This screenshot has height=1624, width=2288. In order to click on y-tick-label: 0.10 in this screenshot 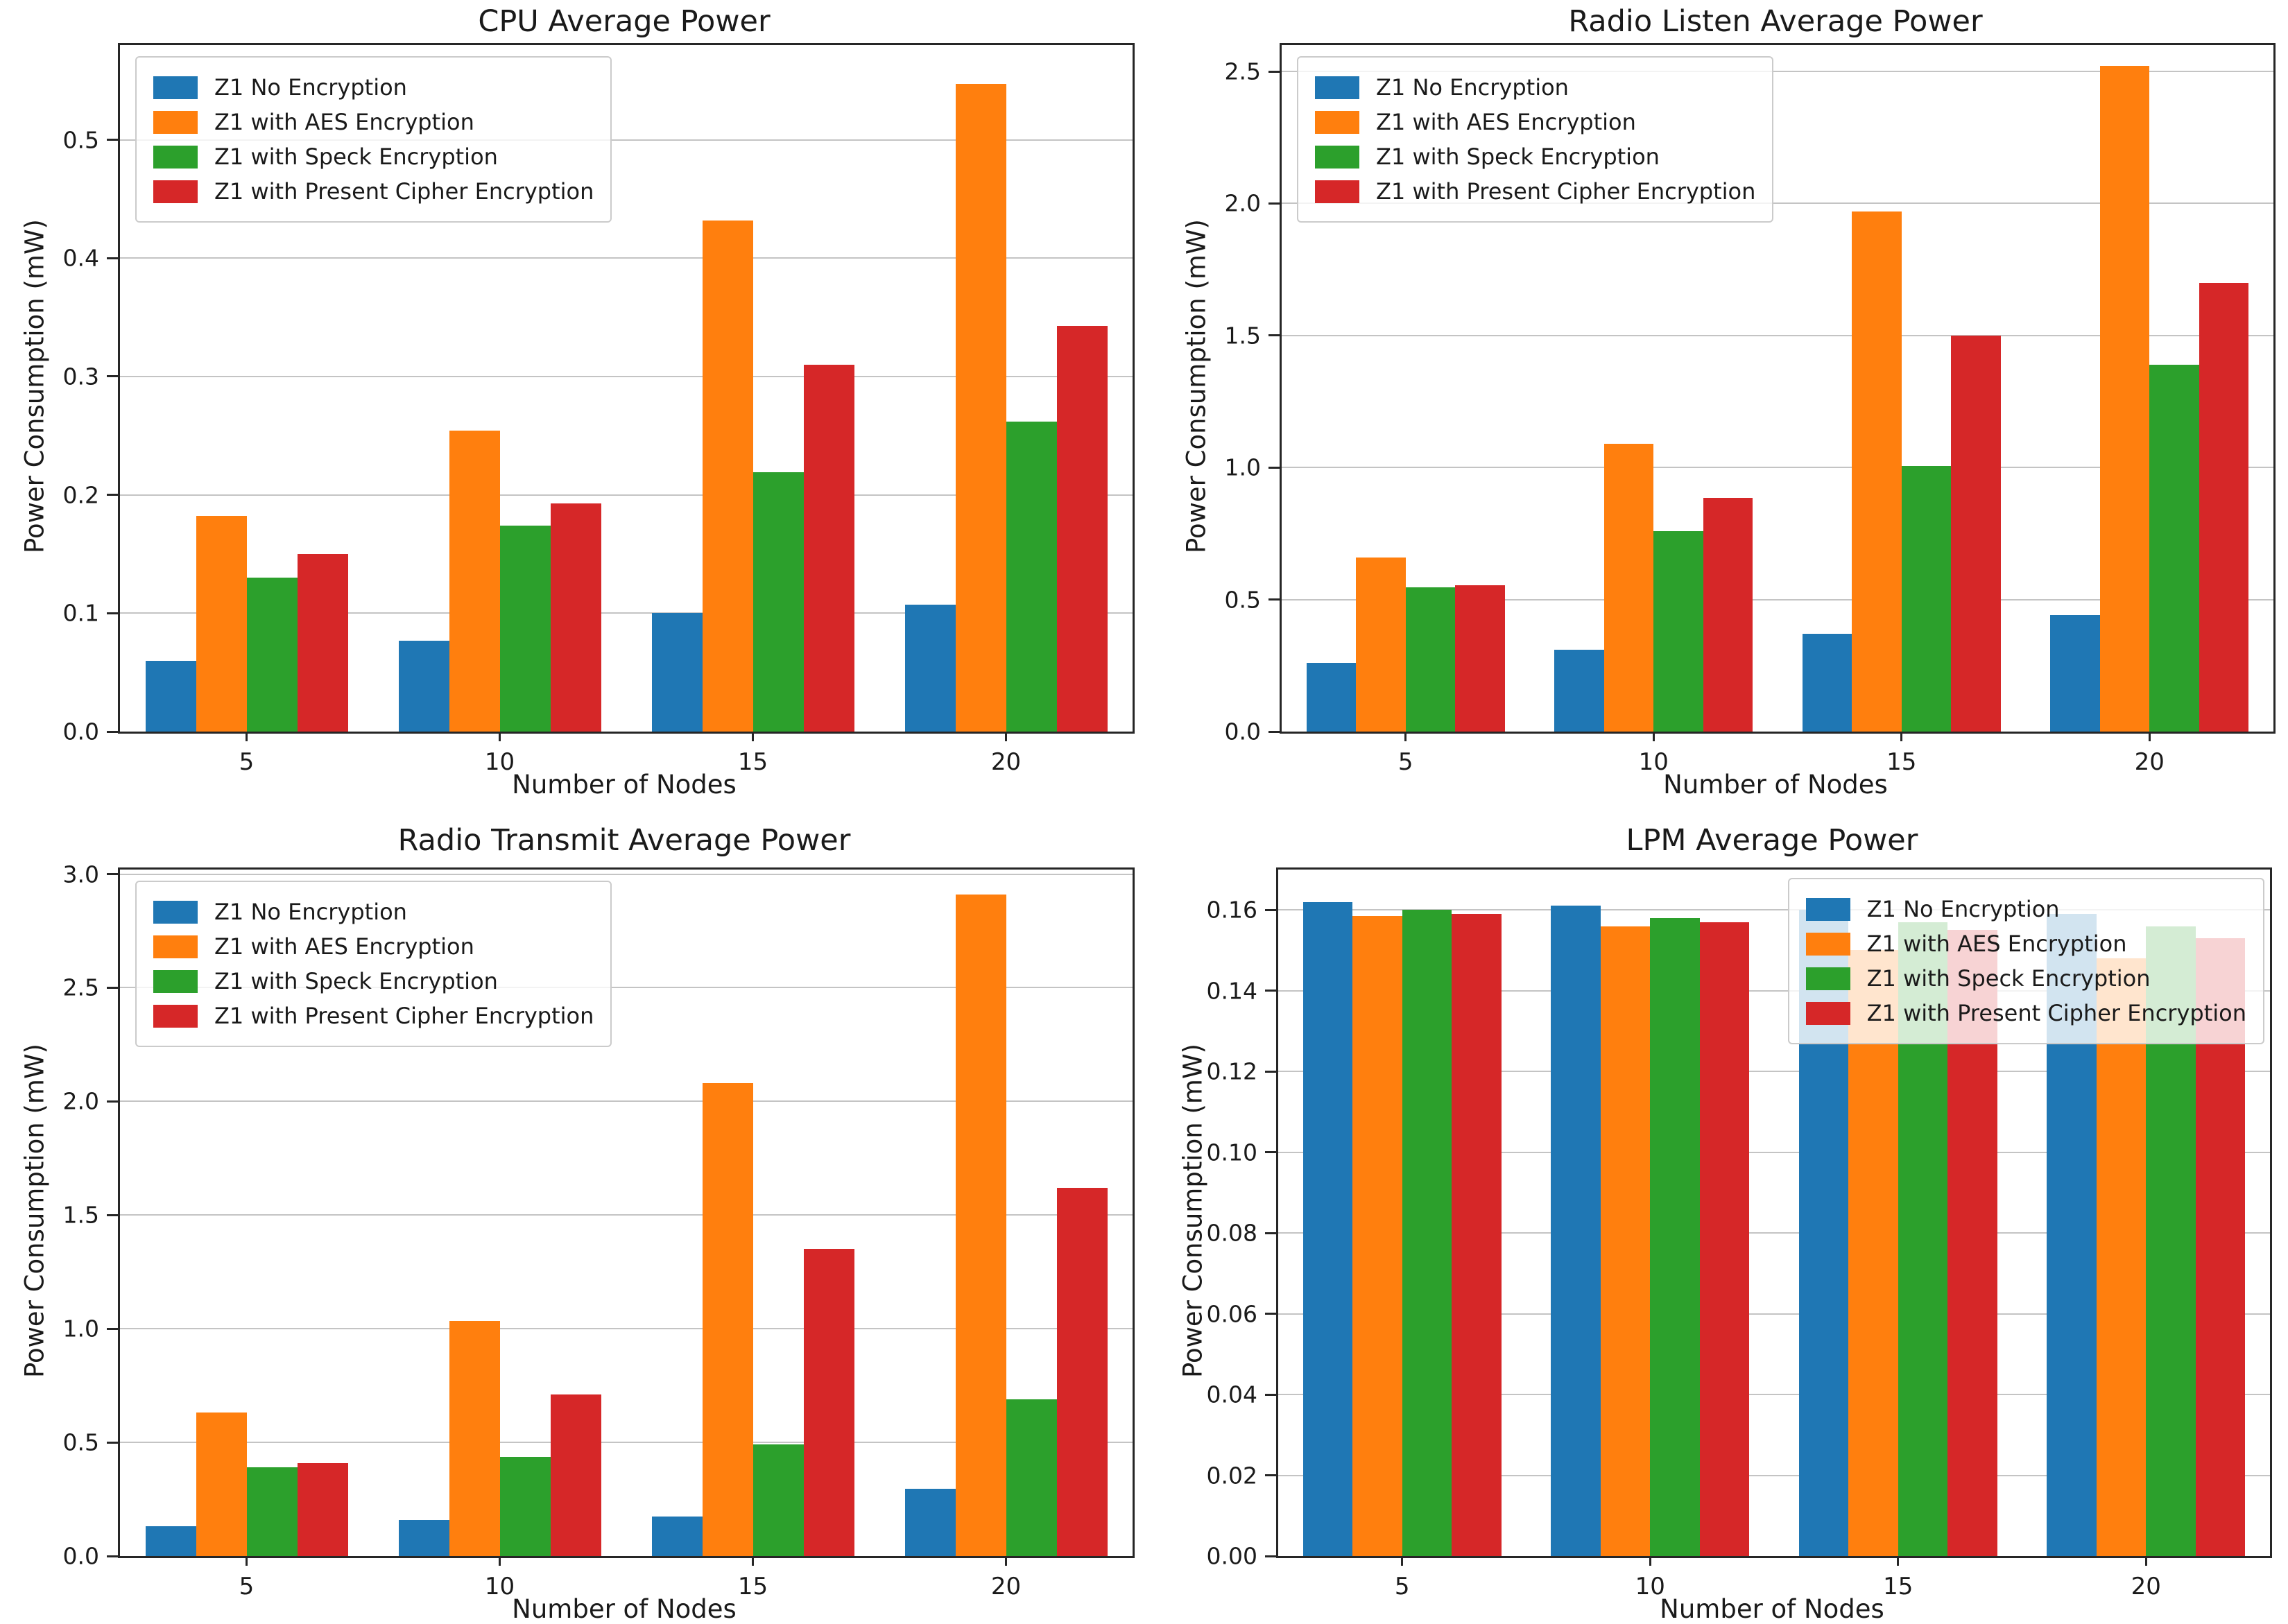, I will do `click(1231, 1153)`.